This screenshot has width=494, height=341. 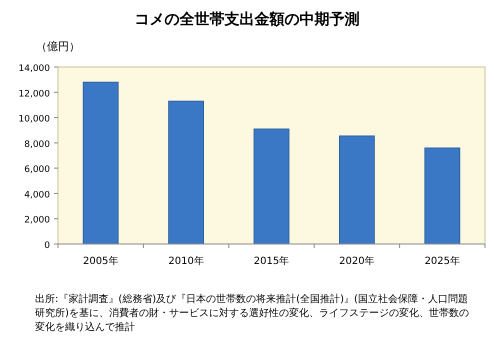 What do you see at coordinates (34, 94) in the screenshot?
I see `y-tick-label: 12,000` at bounding box center [34, 94].